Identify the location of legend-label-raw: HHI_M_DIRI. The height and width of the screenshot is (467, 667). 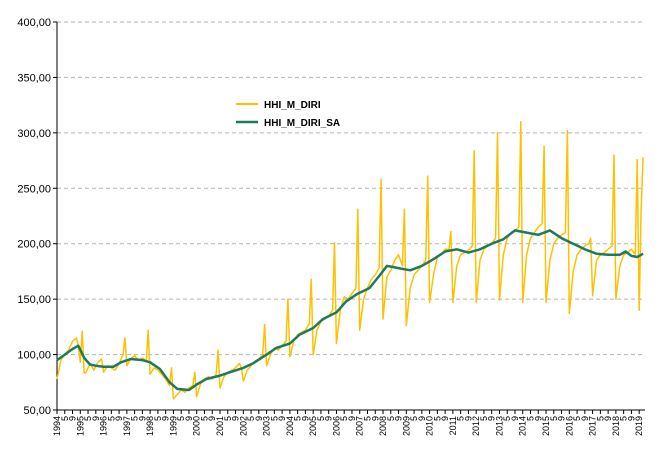
(292, 105).